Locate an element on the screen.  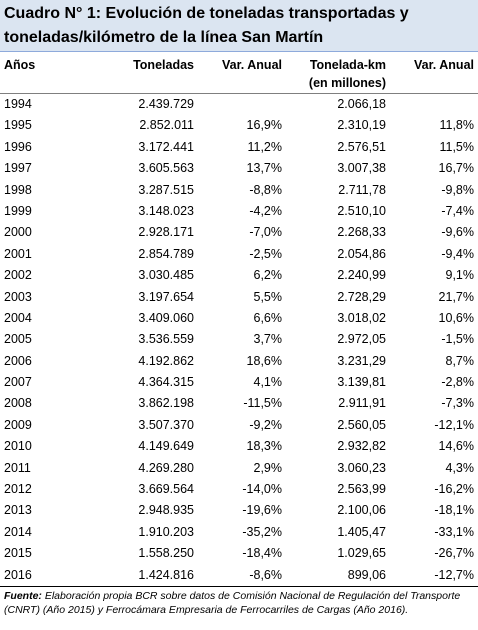
cell-var-tons: 16,9% is located at coordinates (264, 125).